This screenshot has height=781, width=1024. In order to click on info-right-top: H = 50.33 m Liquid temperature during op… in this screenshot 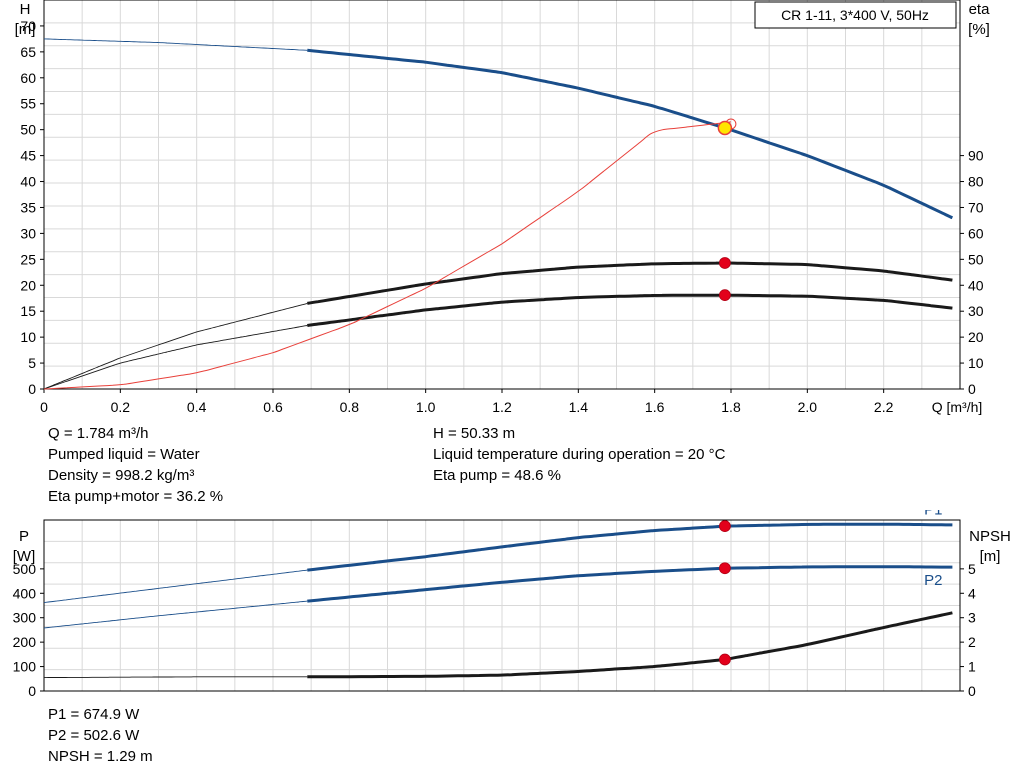, I will do `click(579, 454)`.